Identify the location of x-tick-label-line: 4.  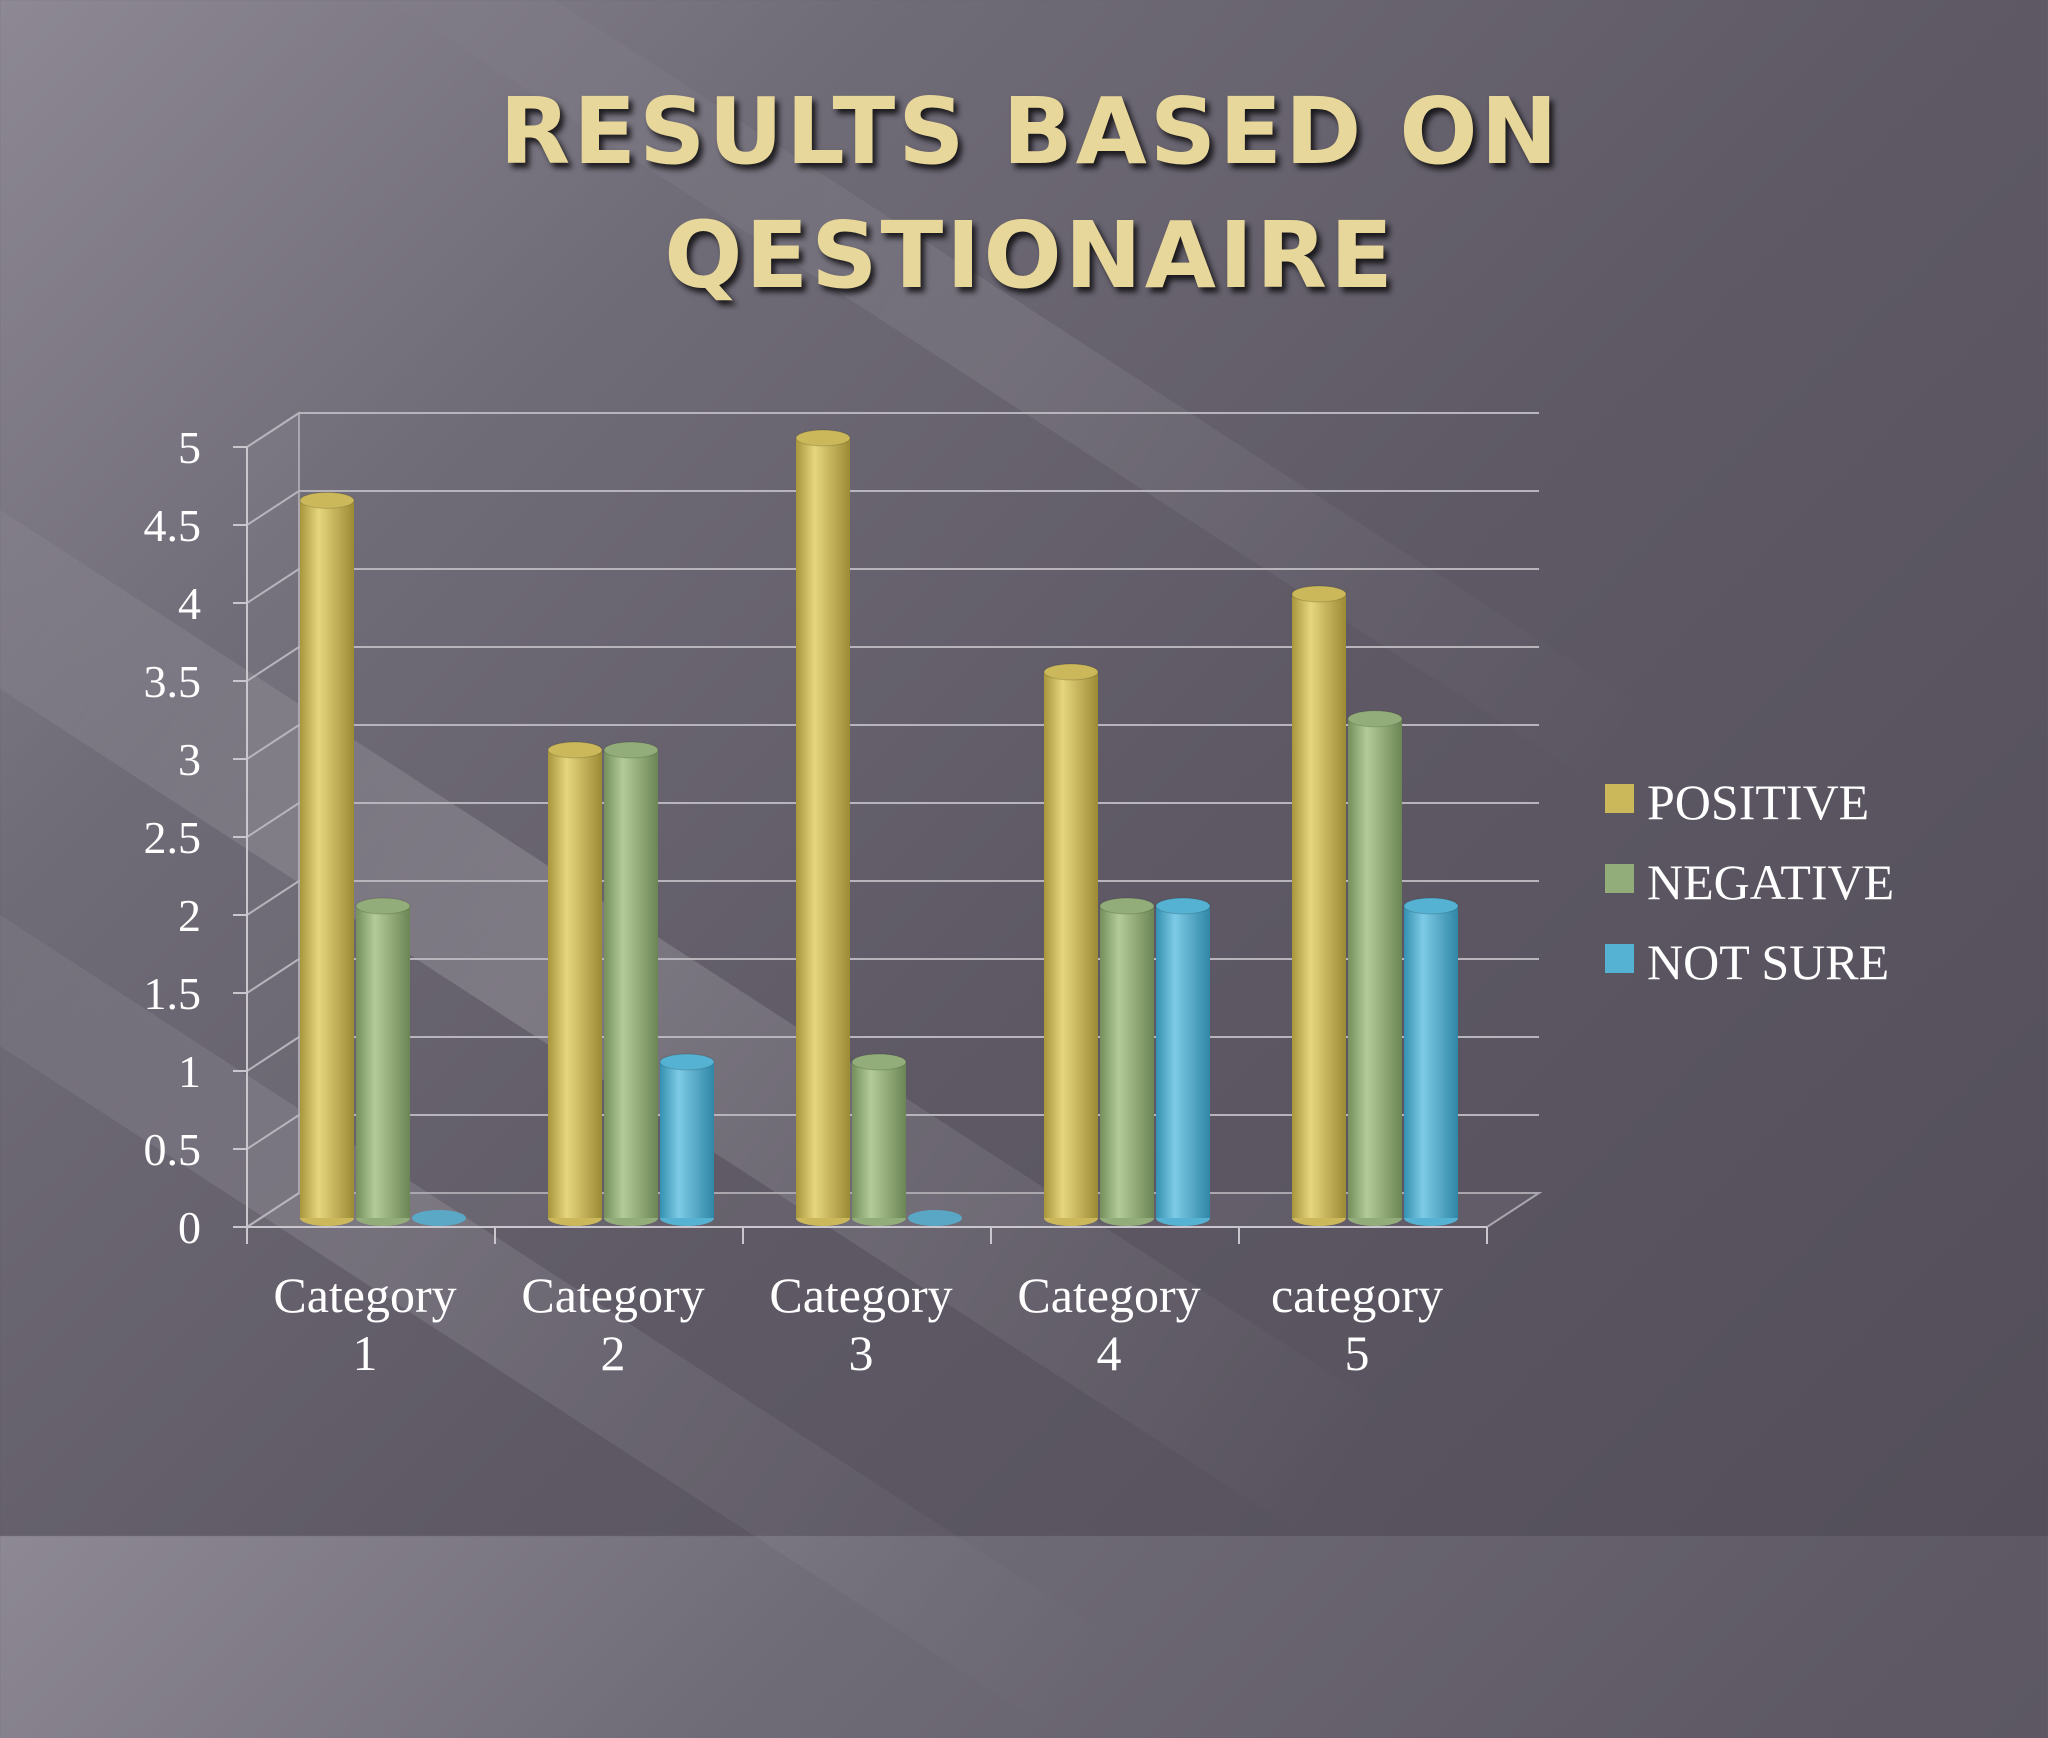
(1109, 1353).